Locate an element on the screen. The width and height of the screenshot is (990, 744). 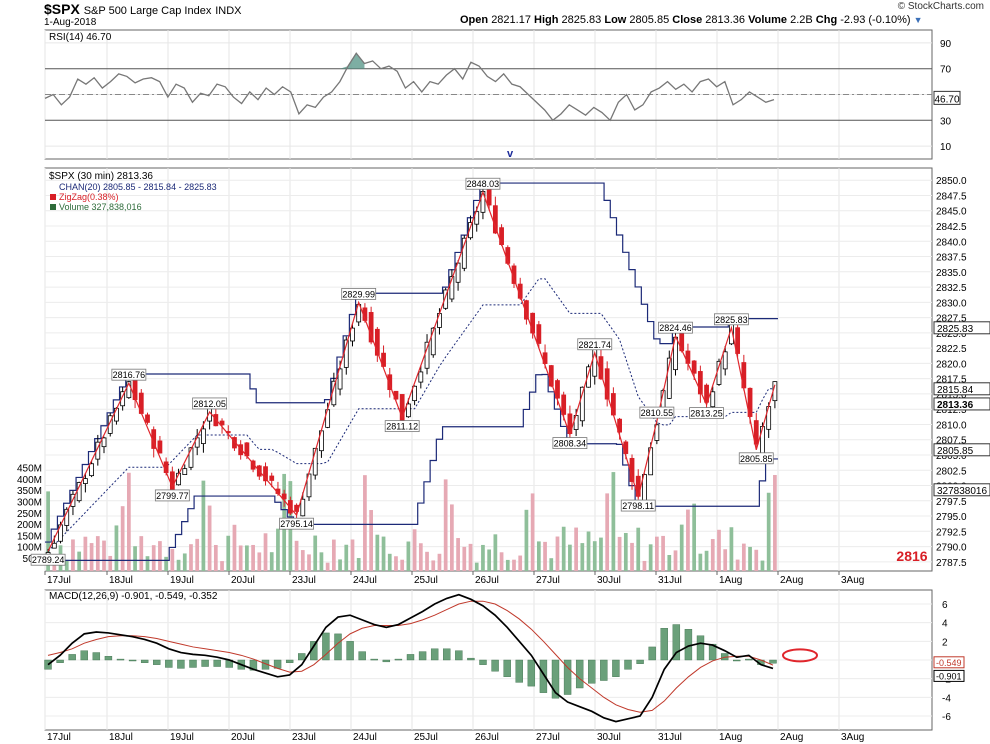
chg-value: -2.93 (-0.10%) is located at coordinates (875, 20).